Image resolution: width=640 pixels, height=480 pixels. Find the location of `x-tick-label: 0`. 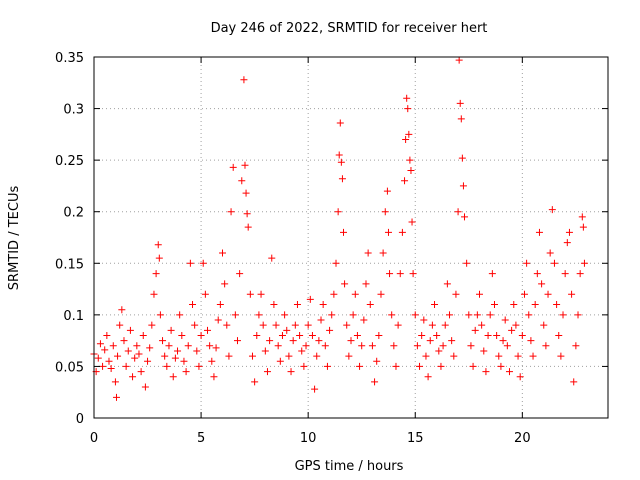

x-tick-label: 0 is located at coordinates (94, 438).